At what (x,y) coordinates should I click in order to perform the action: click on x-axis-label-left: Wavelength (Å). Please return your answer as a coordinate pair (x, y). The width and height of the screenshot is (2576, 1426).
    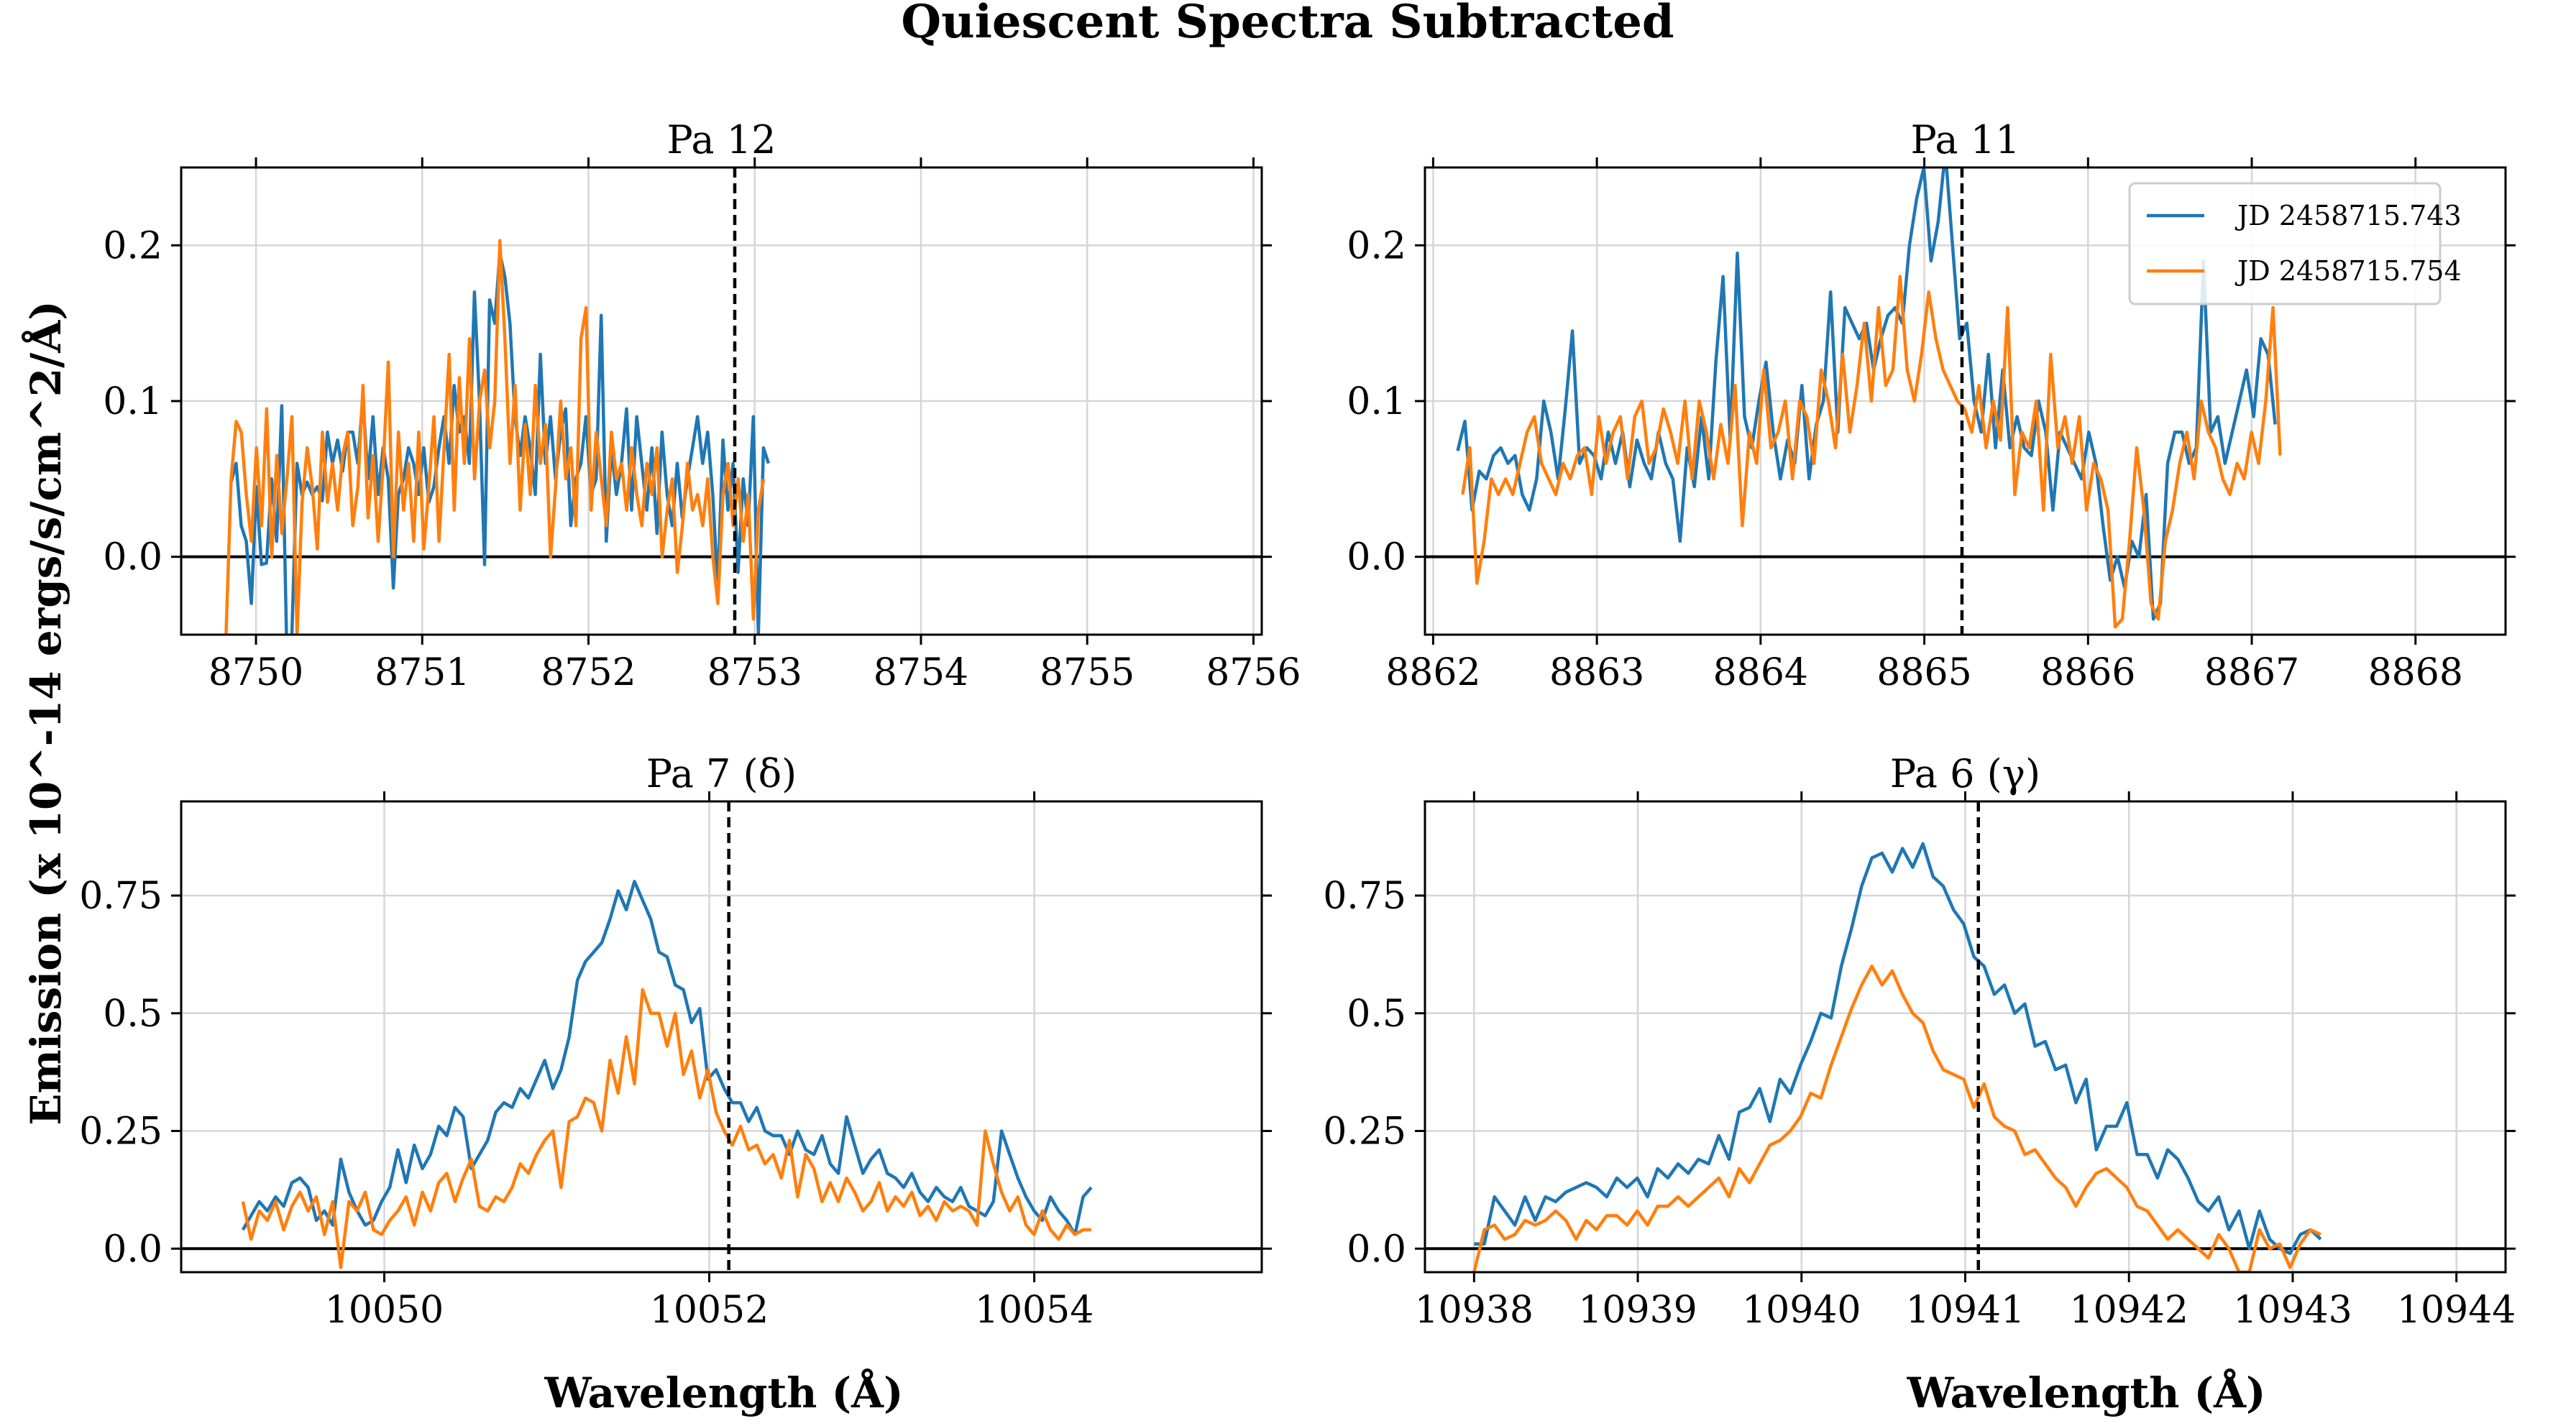
    Looking at the image, I should click on (724, 1392).